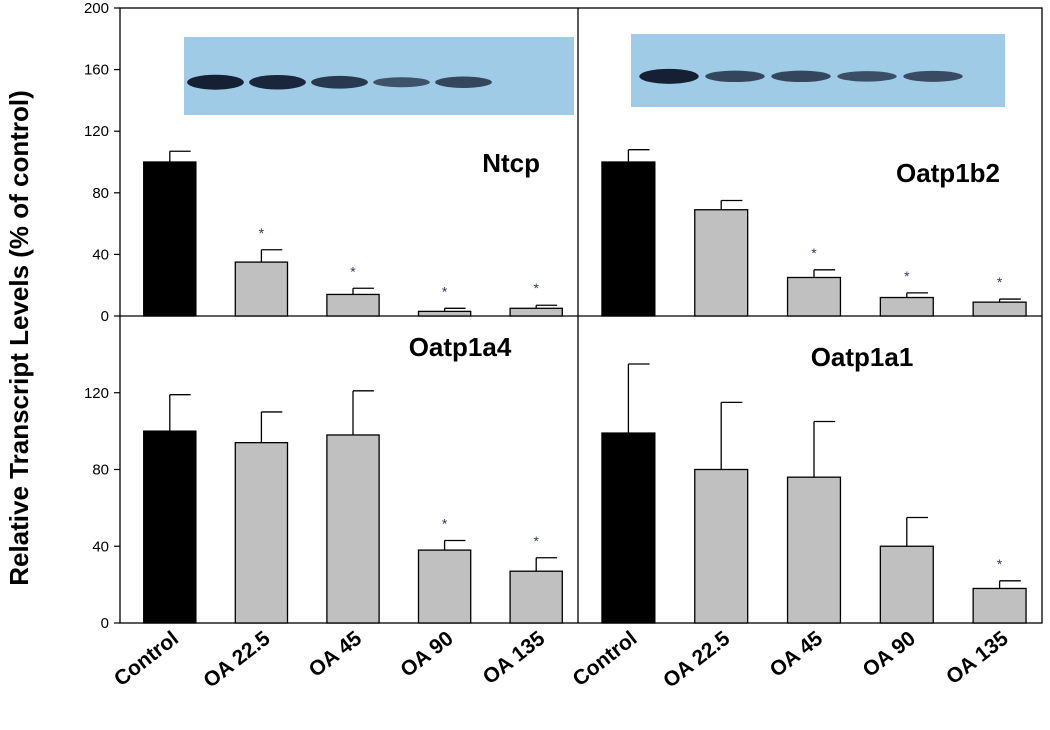 The height and width of the screenshot is (730, 1050). Describe the element at coordinates (948, 173) in the screenshot. I see `panel-title: Oatp1b2` at that location.